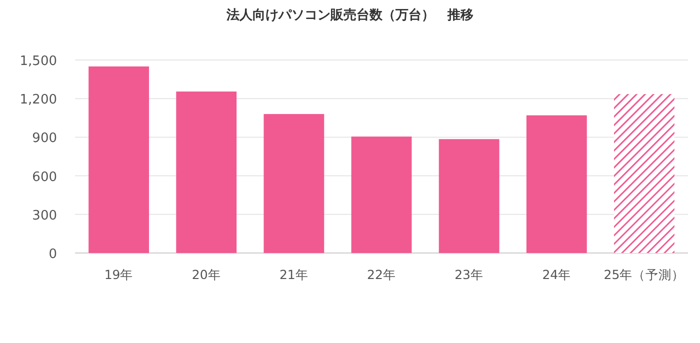  I want to click on y-tick-label: 600, so click(44, 177).